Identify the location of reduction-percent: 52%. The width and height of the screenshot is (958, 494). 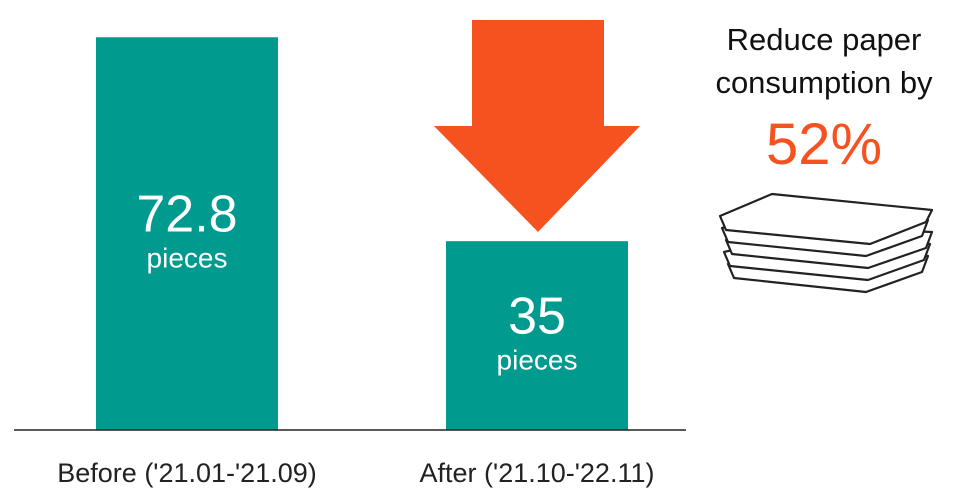
(824, 144).